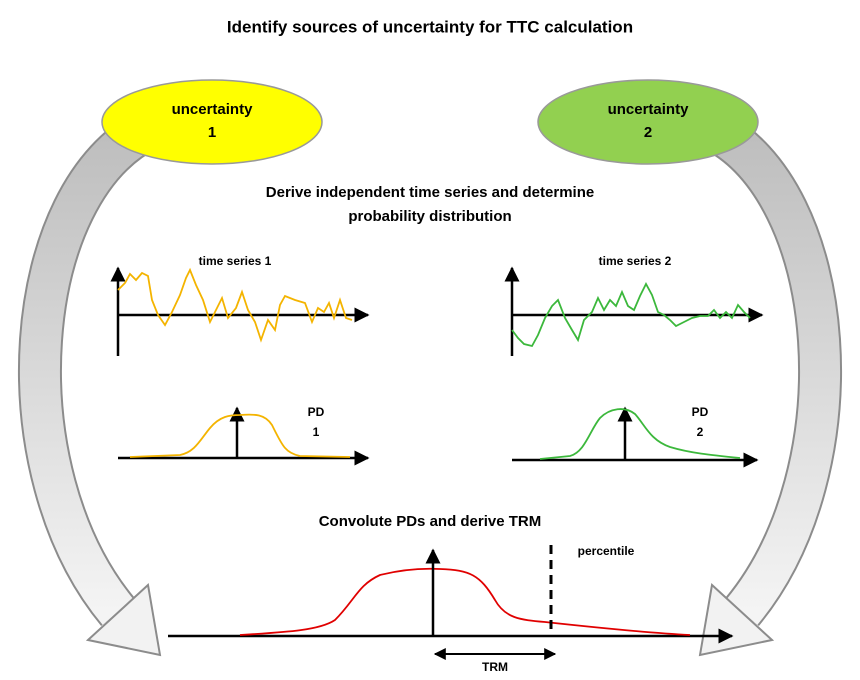  I want to click on uncertainty-2-ellipse, so click(648, 122).